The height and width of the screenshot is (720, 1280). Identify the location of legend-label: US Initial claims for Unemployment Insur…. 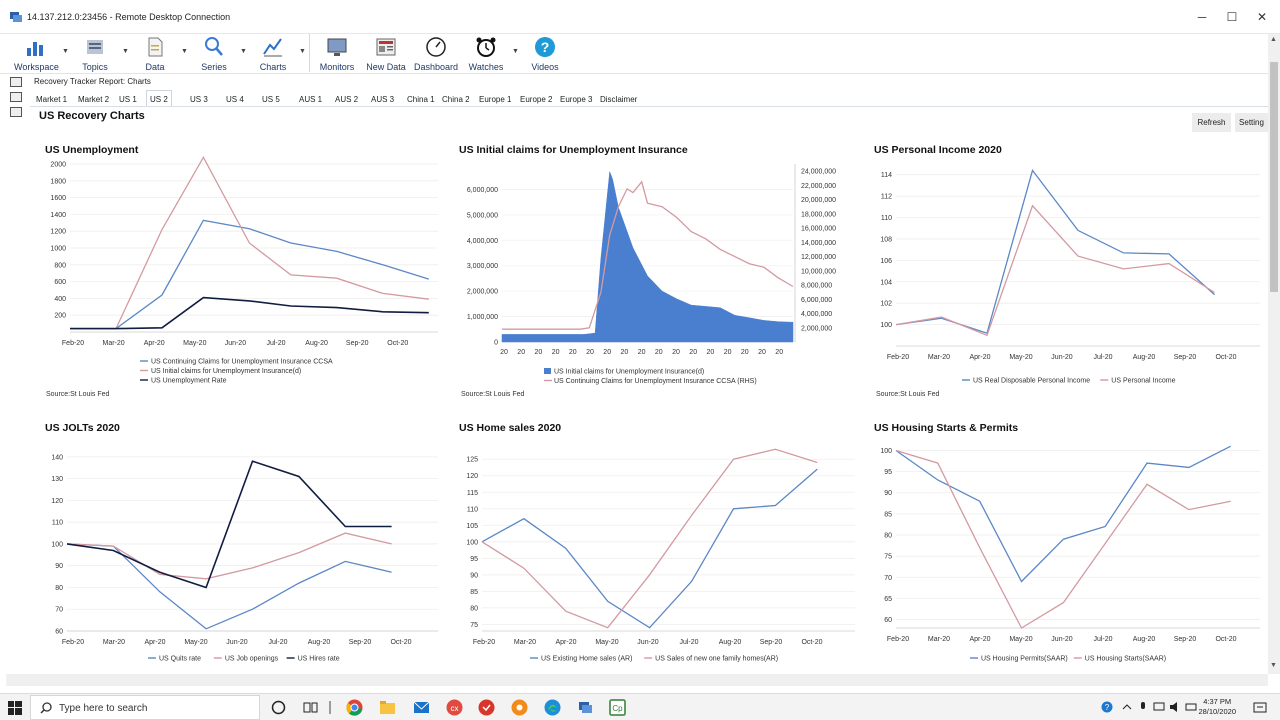
(629, 372).